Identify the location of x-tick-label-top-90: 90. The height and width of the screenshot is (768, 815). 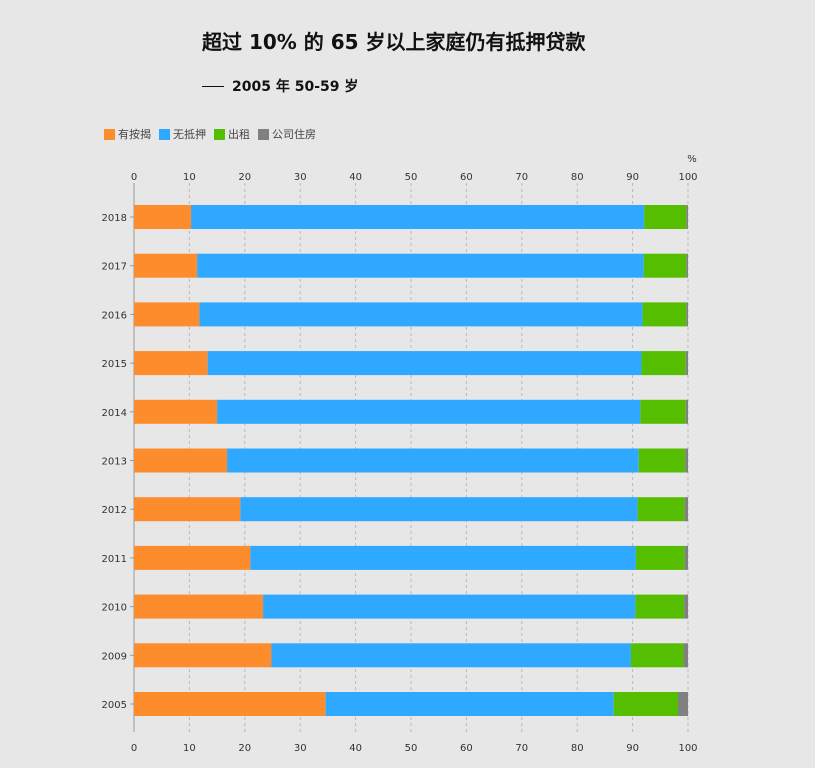
(632, 177).